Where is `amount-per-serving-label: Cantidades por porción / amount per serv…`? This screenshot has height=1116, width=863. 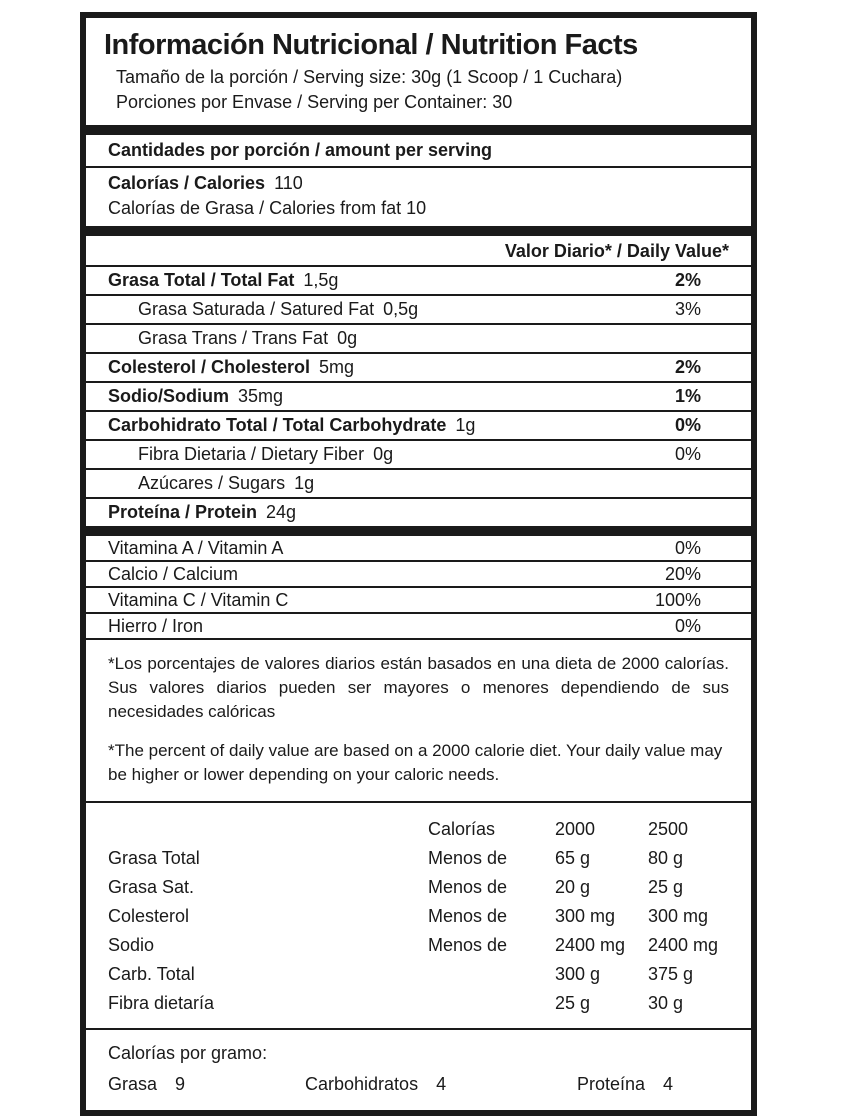 amount-per-serving-label: Cantidades por porción / amount per serv… is located at coordinates (300, 150).